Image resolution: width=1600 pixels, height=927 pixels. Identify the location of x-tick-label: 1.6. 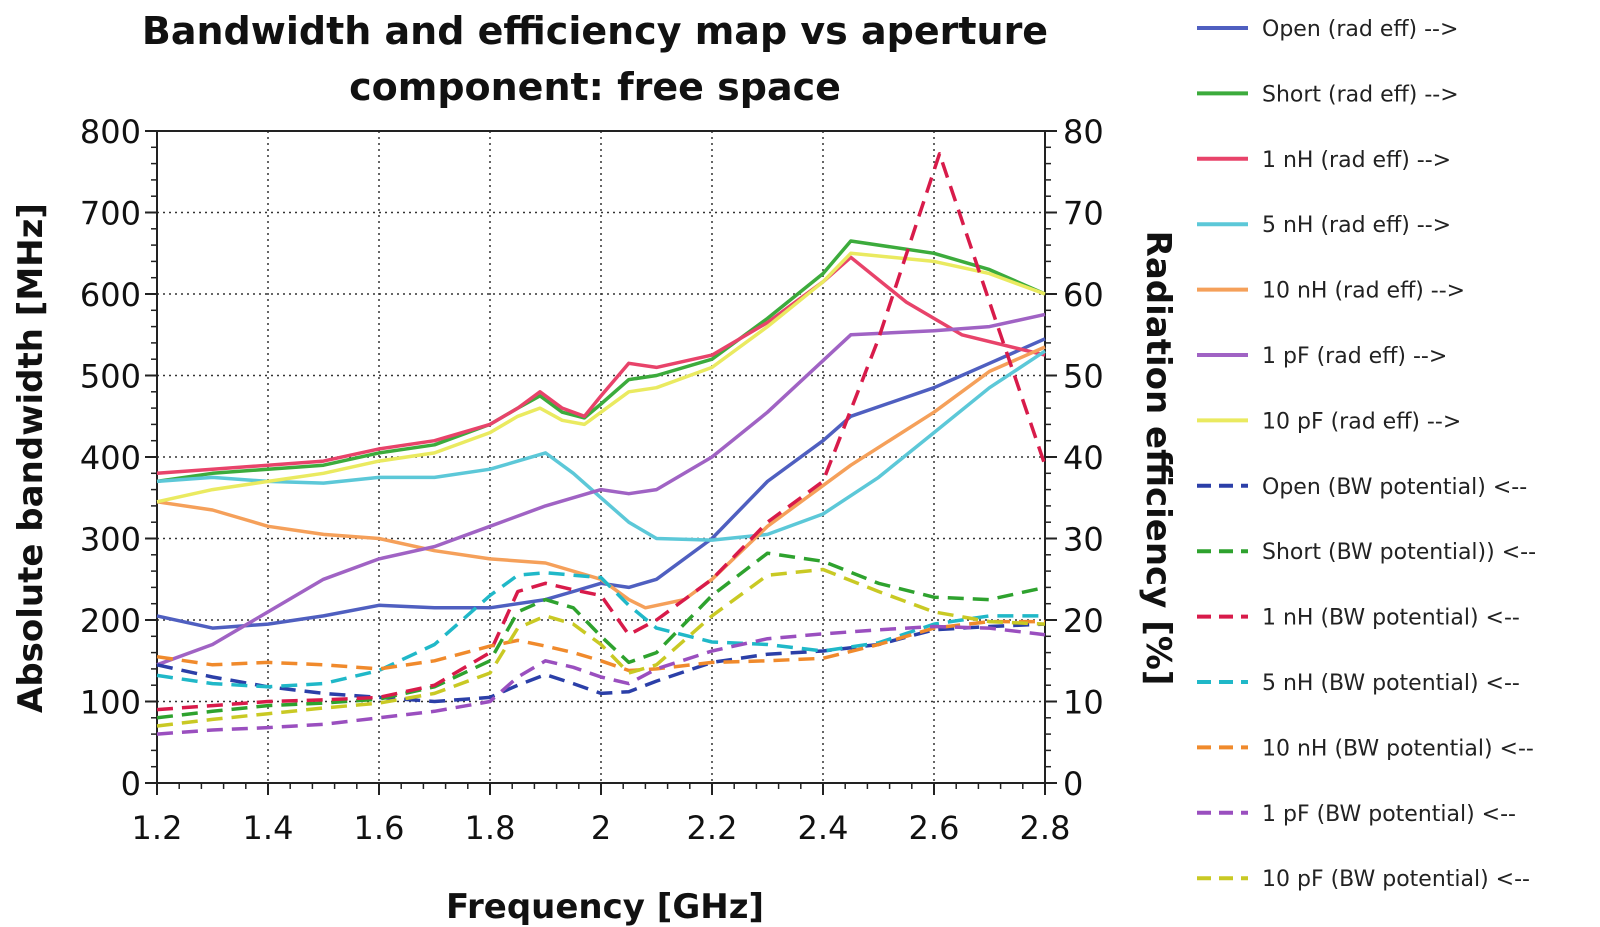
(379, 828).